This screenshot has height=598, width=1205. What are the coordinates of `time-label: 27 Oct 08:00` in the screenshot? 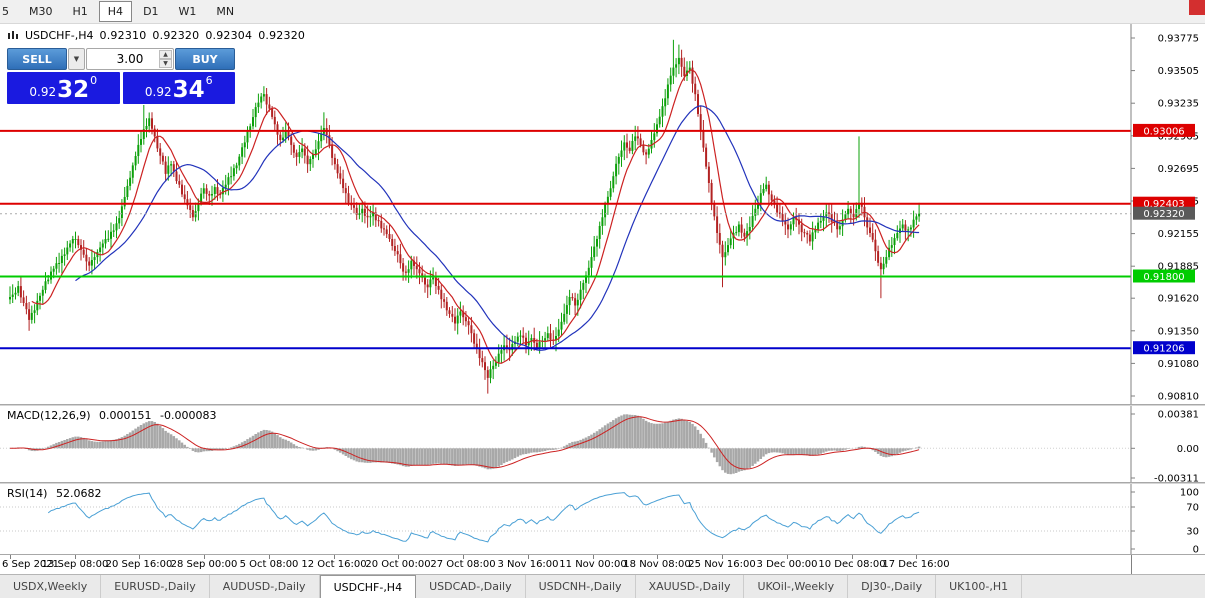 It's located at (463, 564).